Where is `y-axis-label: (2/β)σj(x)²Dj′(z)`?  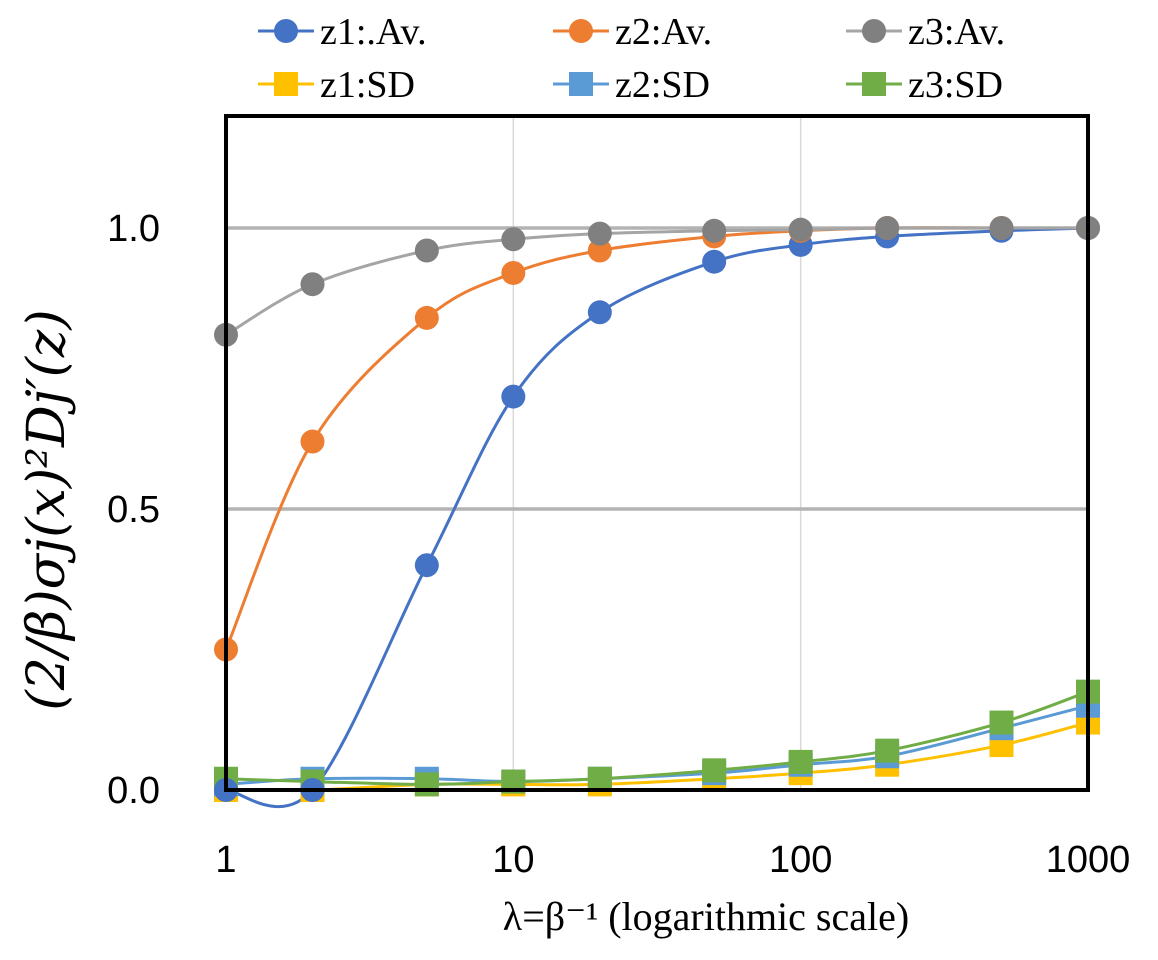 y-axis-label: (2/β)σj(x)²Dj′(z) is located at coordinates (47, 509).